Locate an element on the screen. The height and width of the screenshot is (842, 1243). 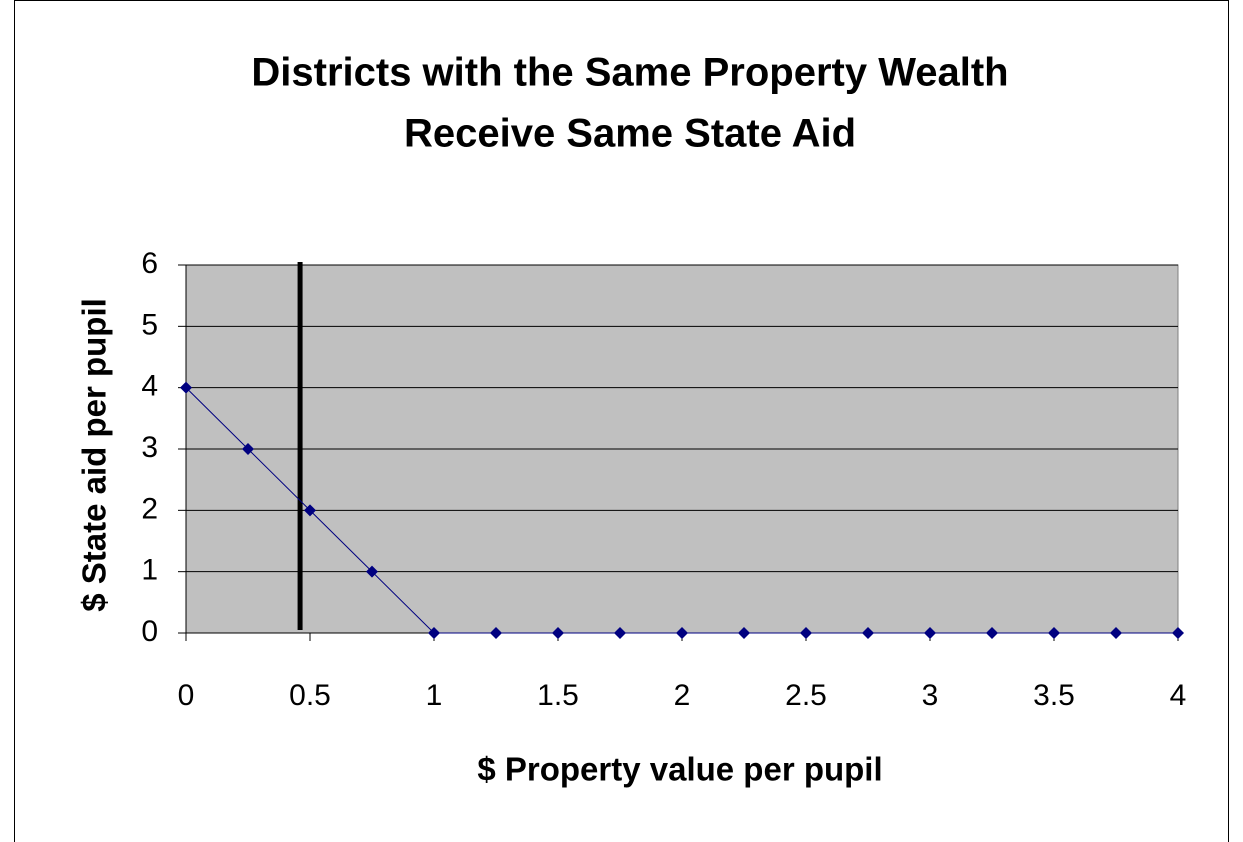
y-tick-label: 2 is located at coordinates (149, 508).